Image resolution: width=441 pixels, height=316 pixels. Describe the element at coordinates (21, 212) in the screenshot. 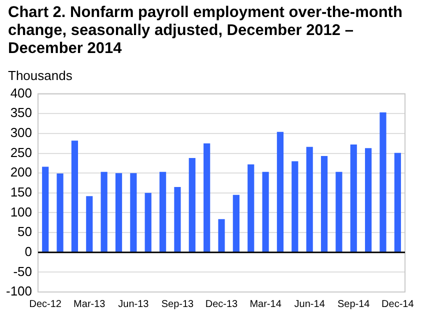

I see `y-tick-label: 100` at that location.